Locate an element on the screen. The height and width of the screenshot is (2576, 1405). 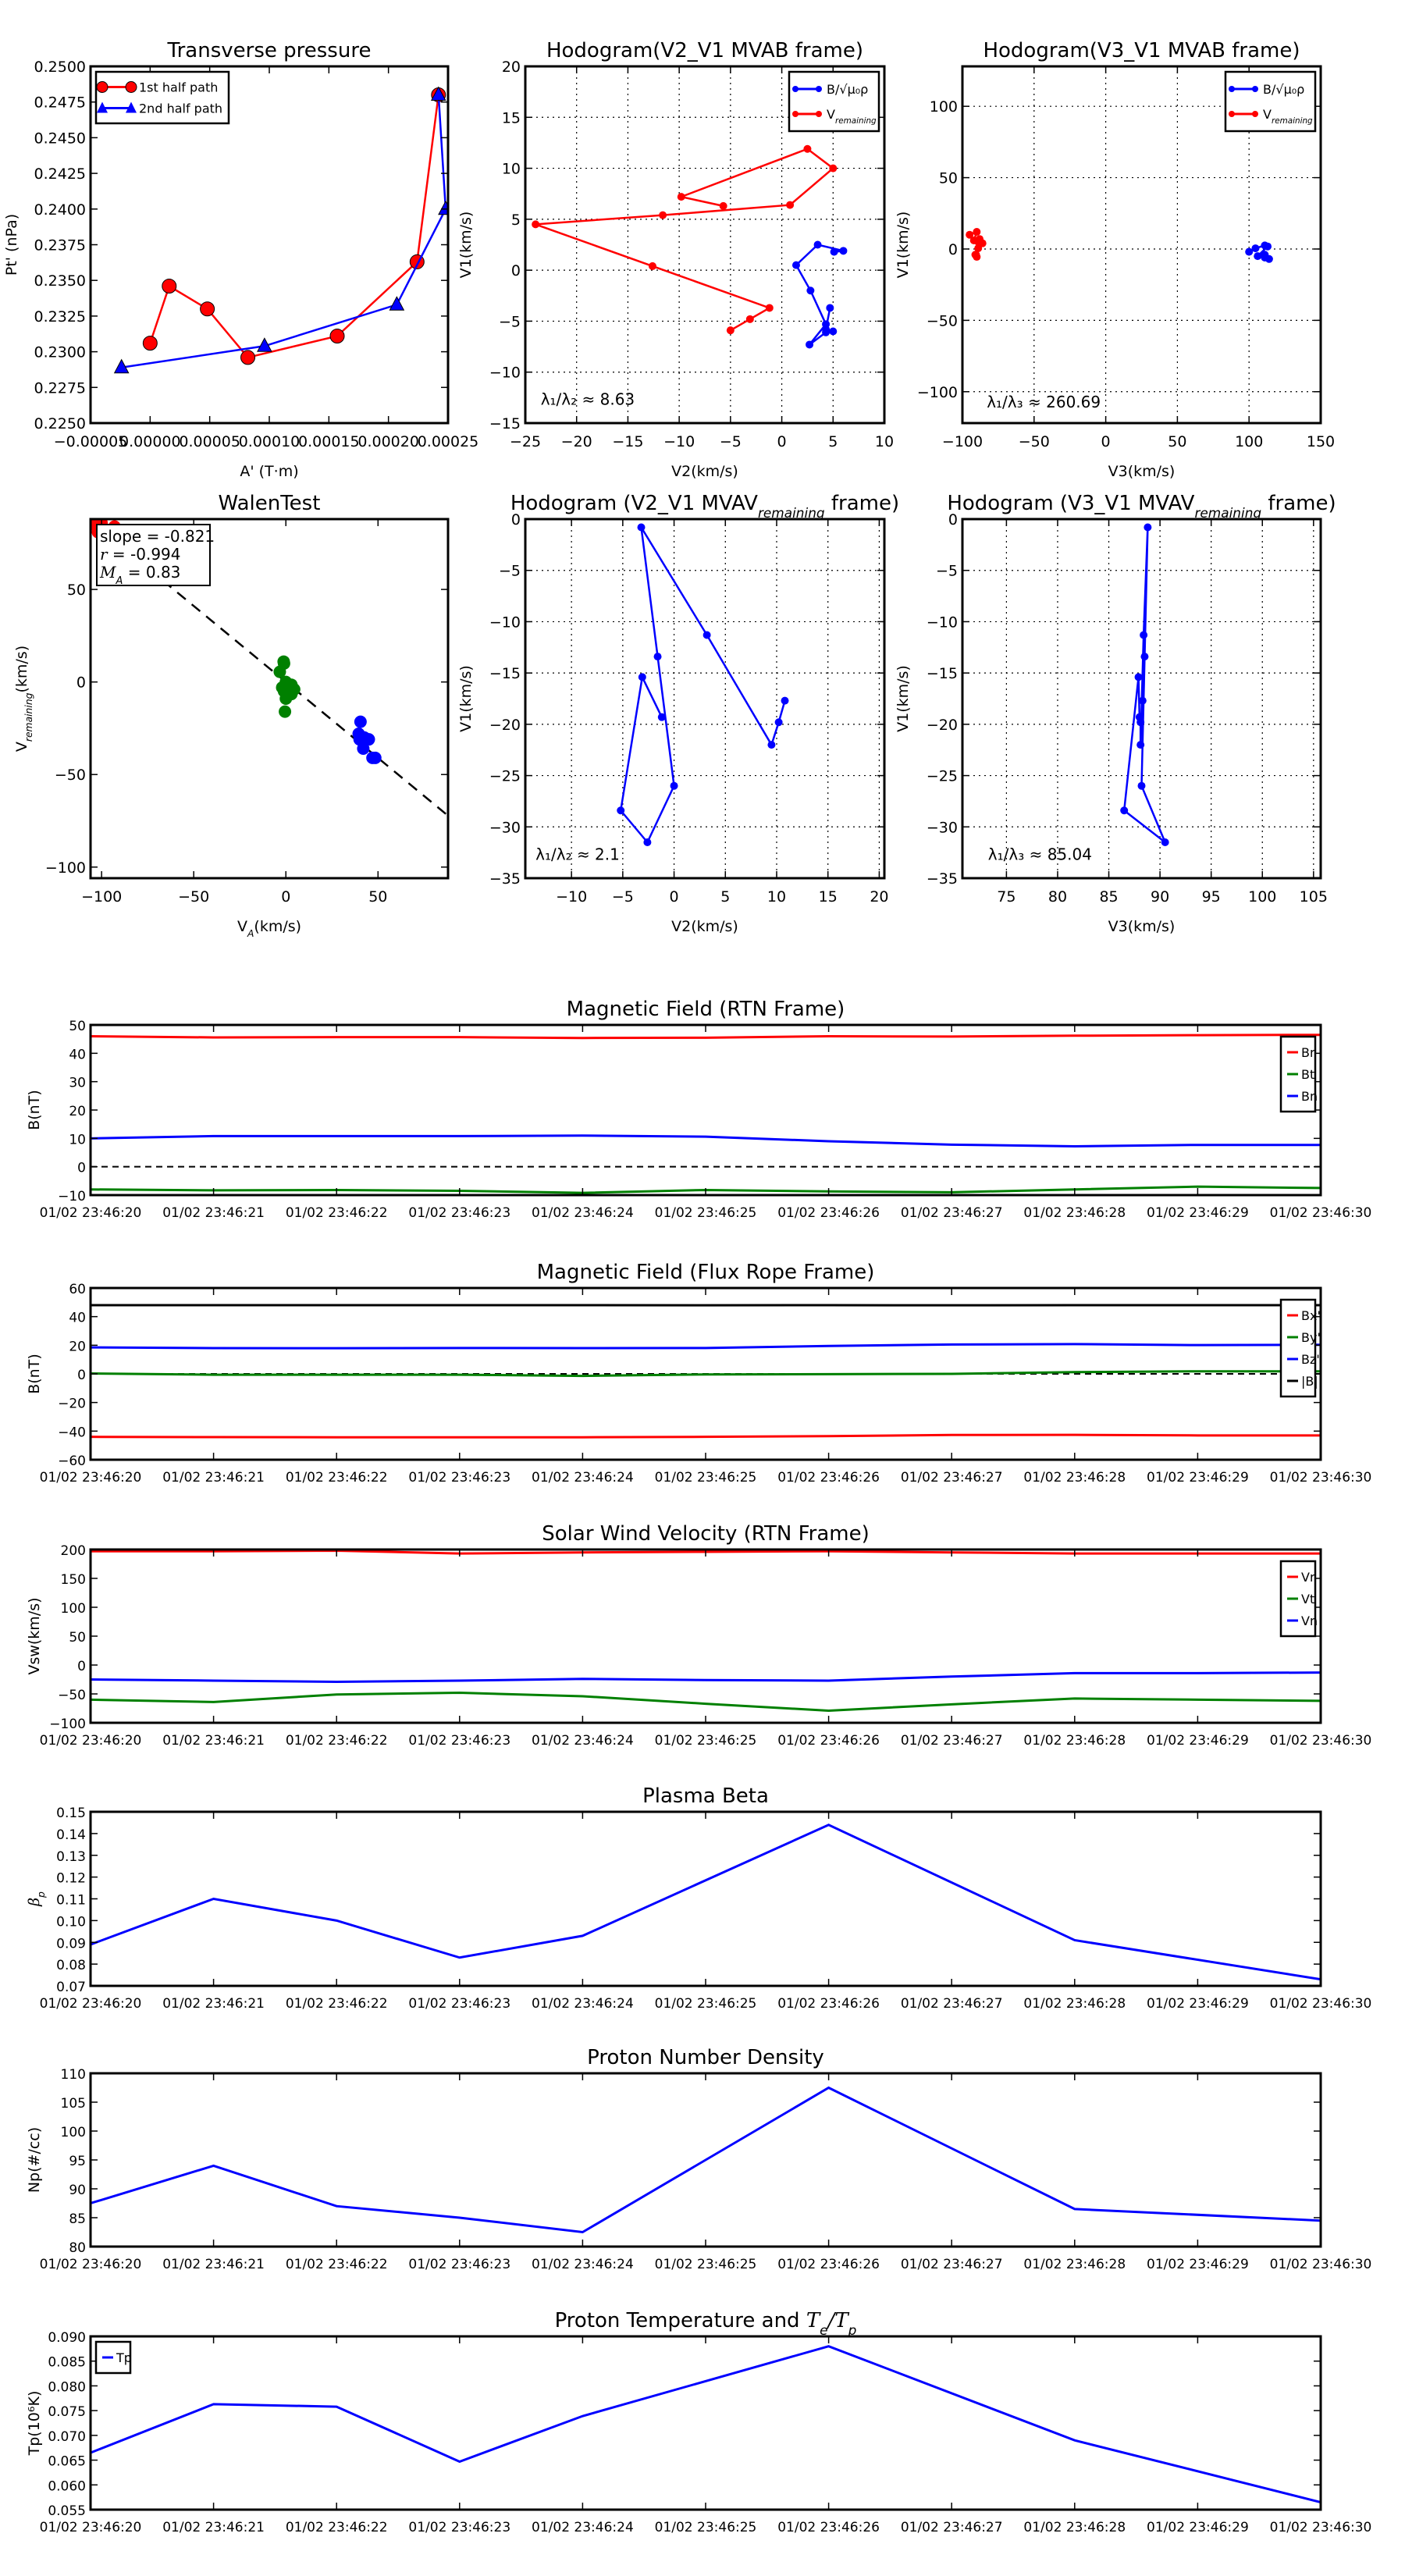
y-tick-label: 0.060 is located at coordinates (67, 2486).